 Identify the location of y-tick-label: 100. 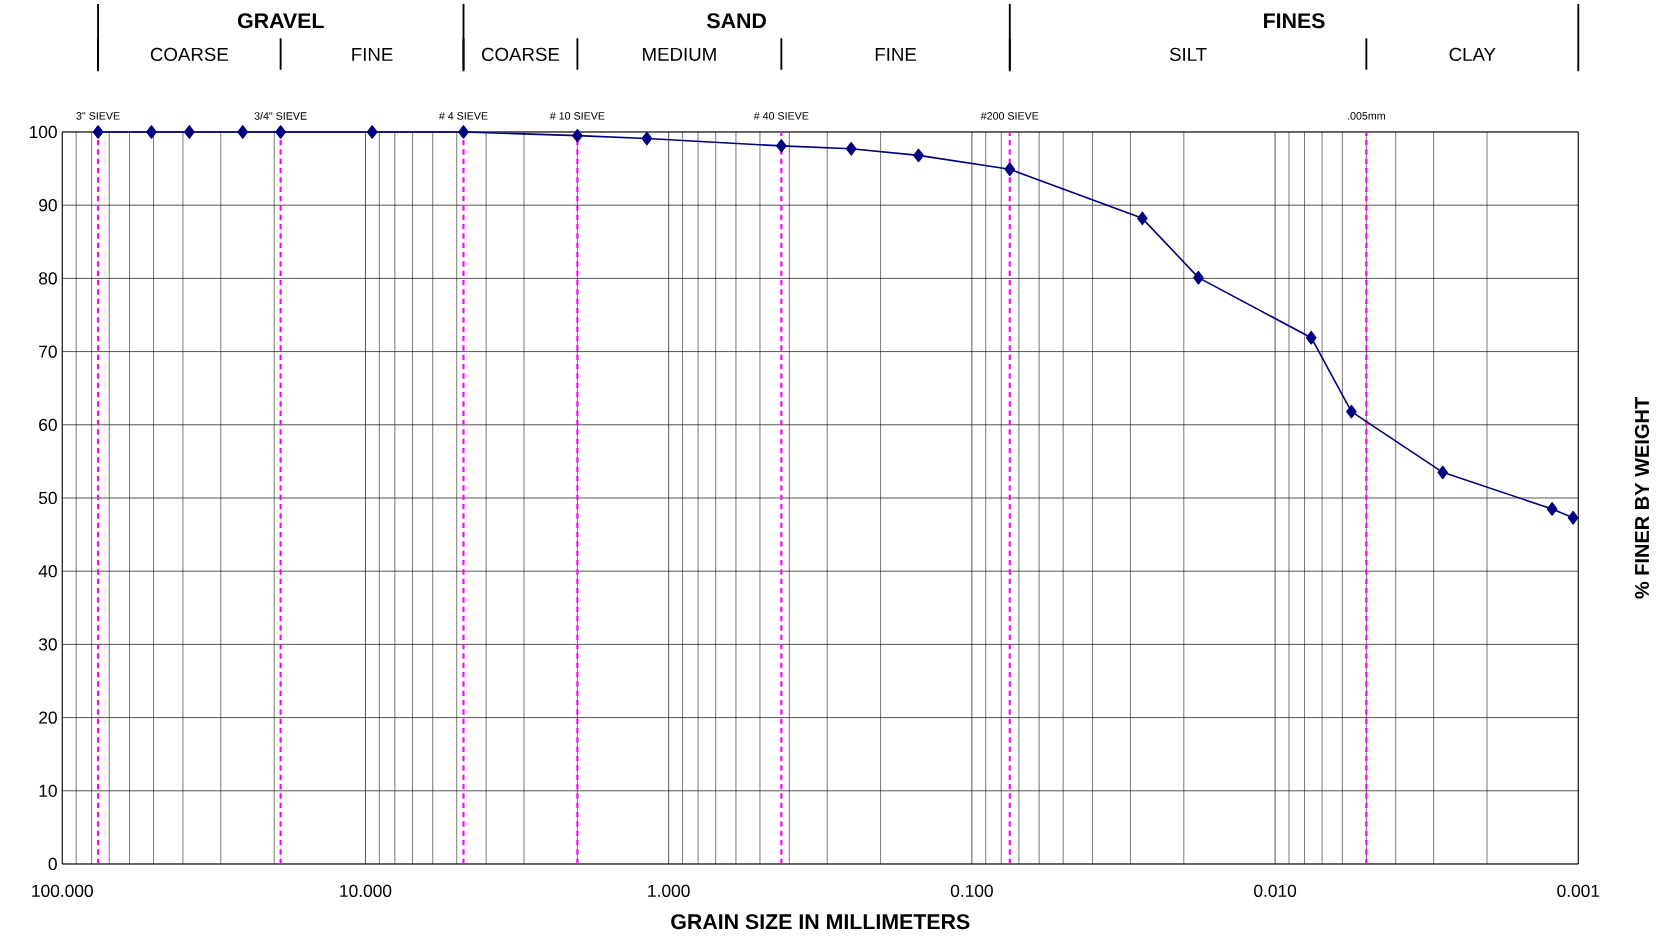
(43, 132).